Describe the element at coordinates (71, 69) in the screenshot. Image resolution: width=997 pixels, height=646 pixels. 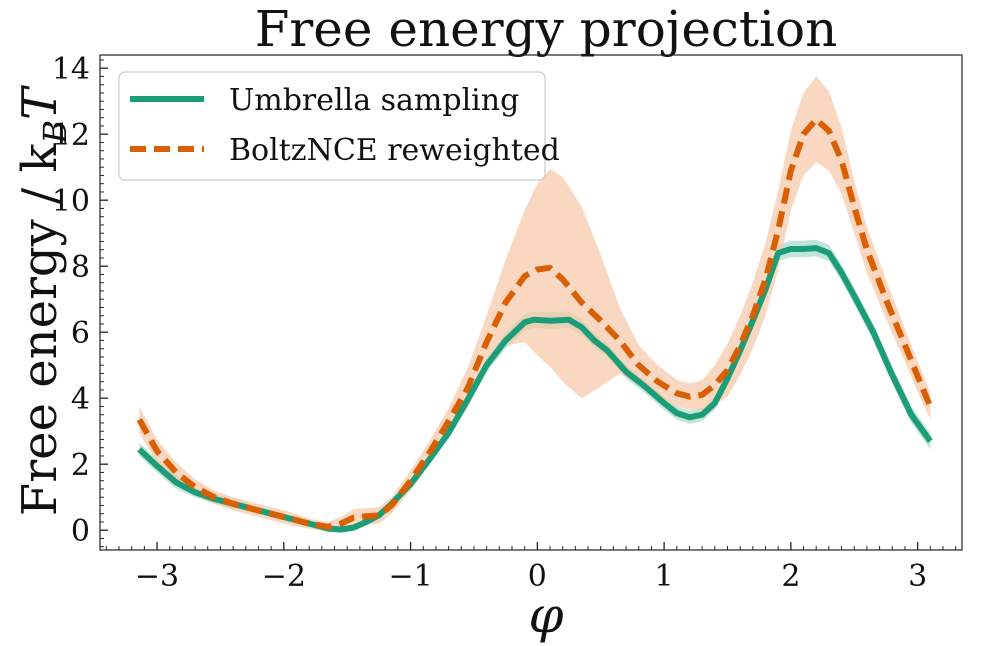
I see `y-tick-label: 14` at that location.